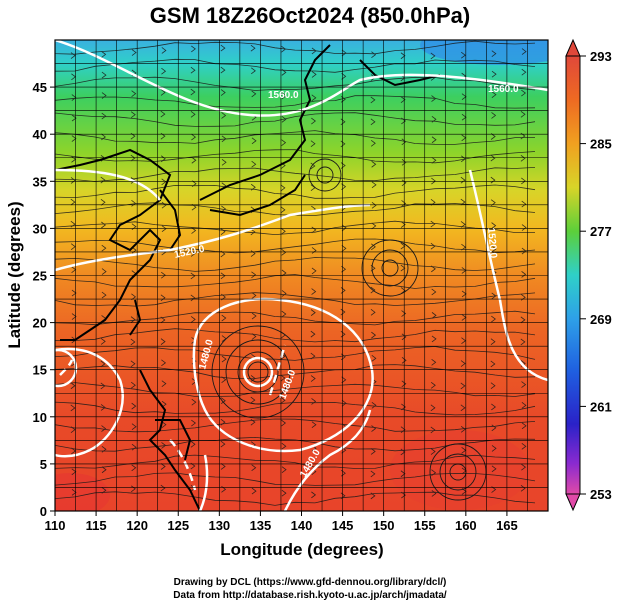 This screenshot has width=619, height=605. Describe the element at coordinates (55, 525) in the screenshot. I see `x-tick-label: 110` at that location.